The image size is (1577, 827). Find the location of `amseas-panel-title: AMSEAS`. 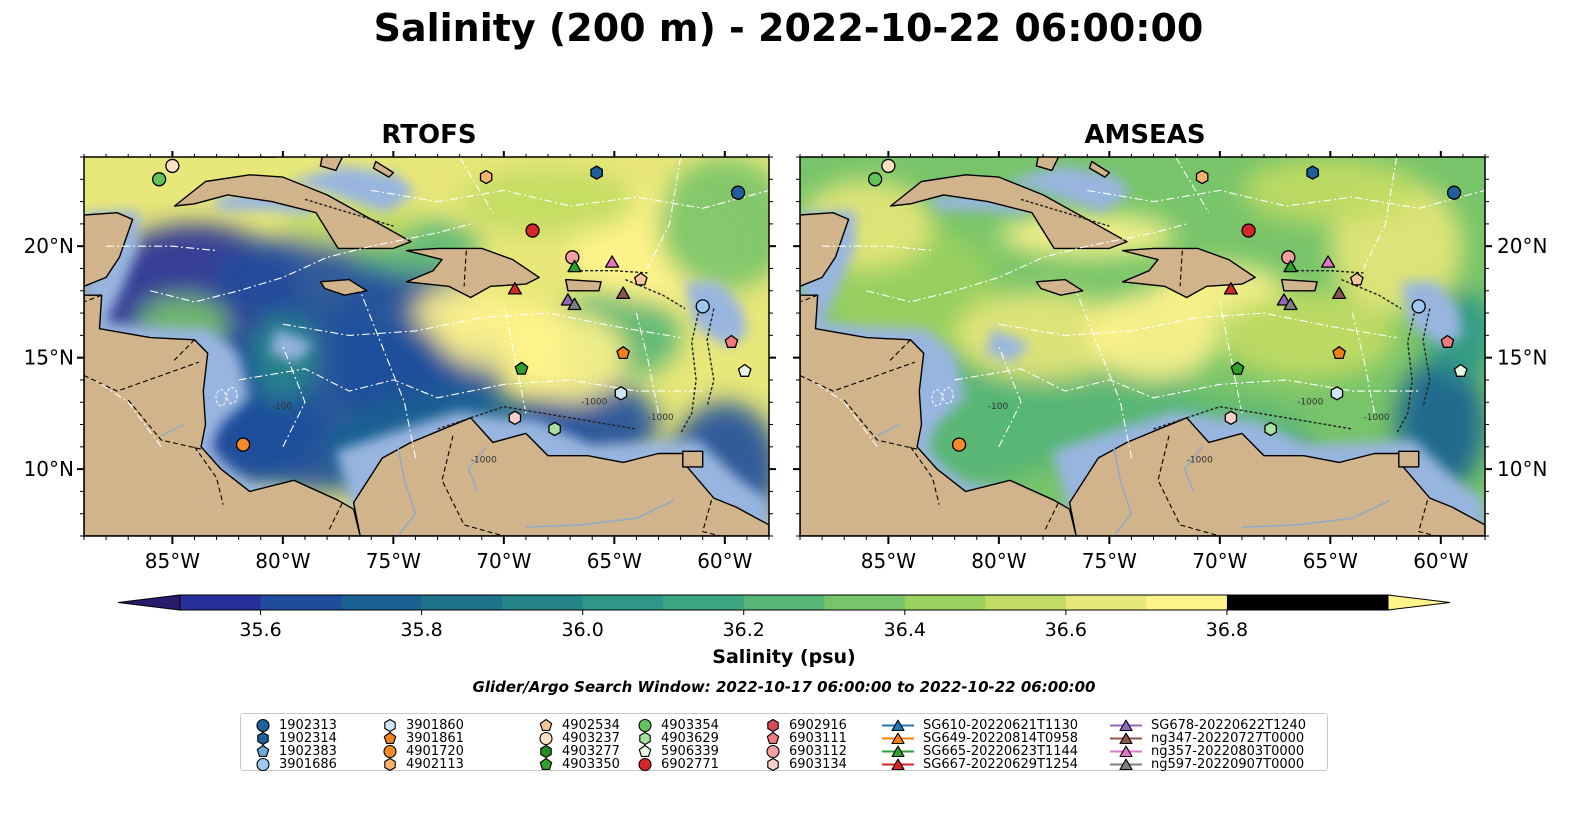

amseas-panel-title: AMSEAS is located at coordinates (1145, 135).